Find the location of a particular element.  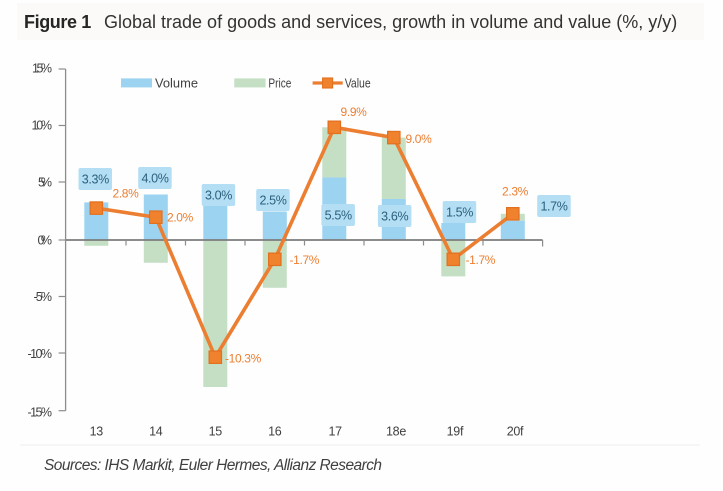

svg-text: 0% is located at coordinates (45, 241).